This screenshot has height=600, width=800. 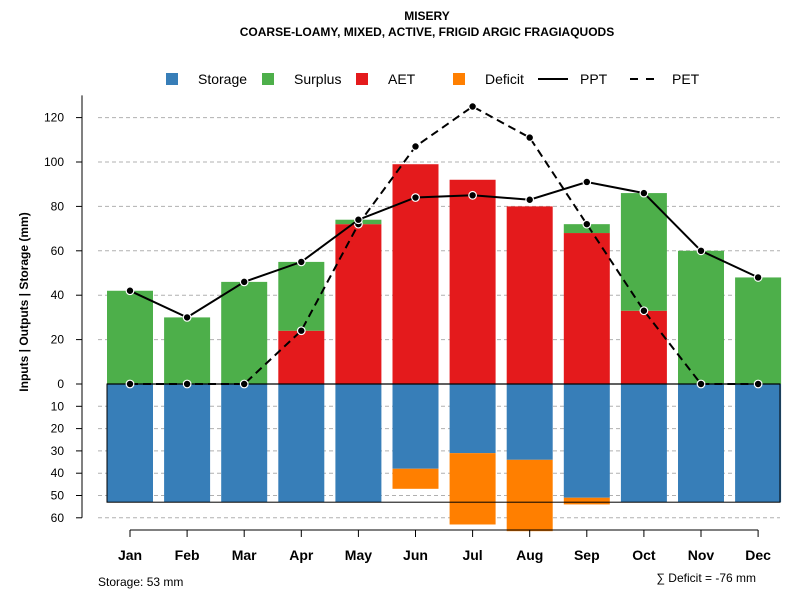 I want to click on x-tick-label: Feb, so click(x=187, y=555).